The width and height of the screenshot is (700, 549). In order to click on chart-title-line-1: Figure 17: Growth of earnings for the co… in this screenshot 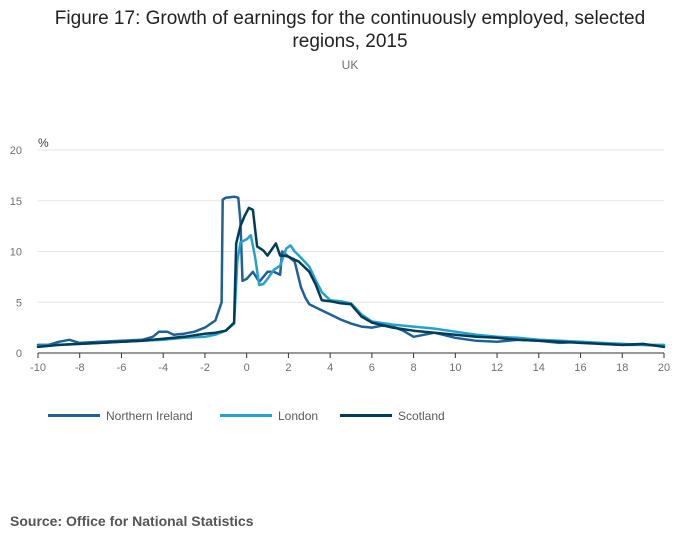, I will do `click(350, 18)`.